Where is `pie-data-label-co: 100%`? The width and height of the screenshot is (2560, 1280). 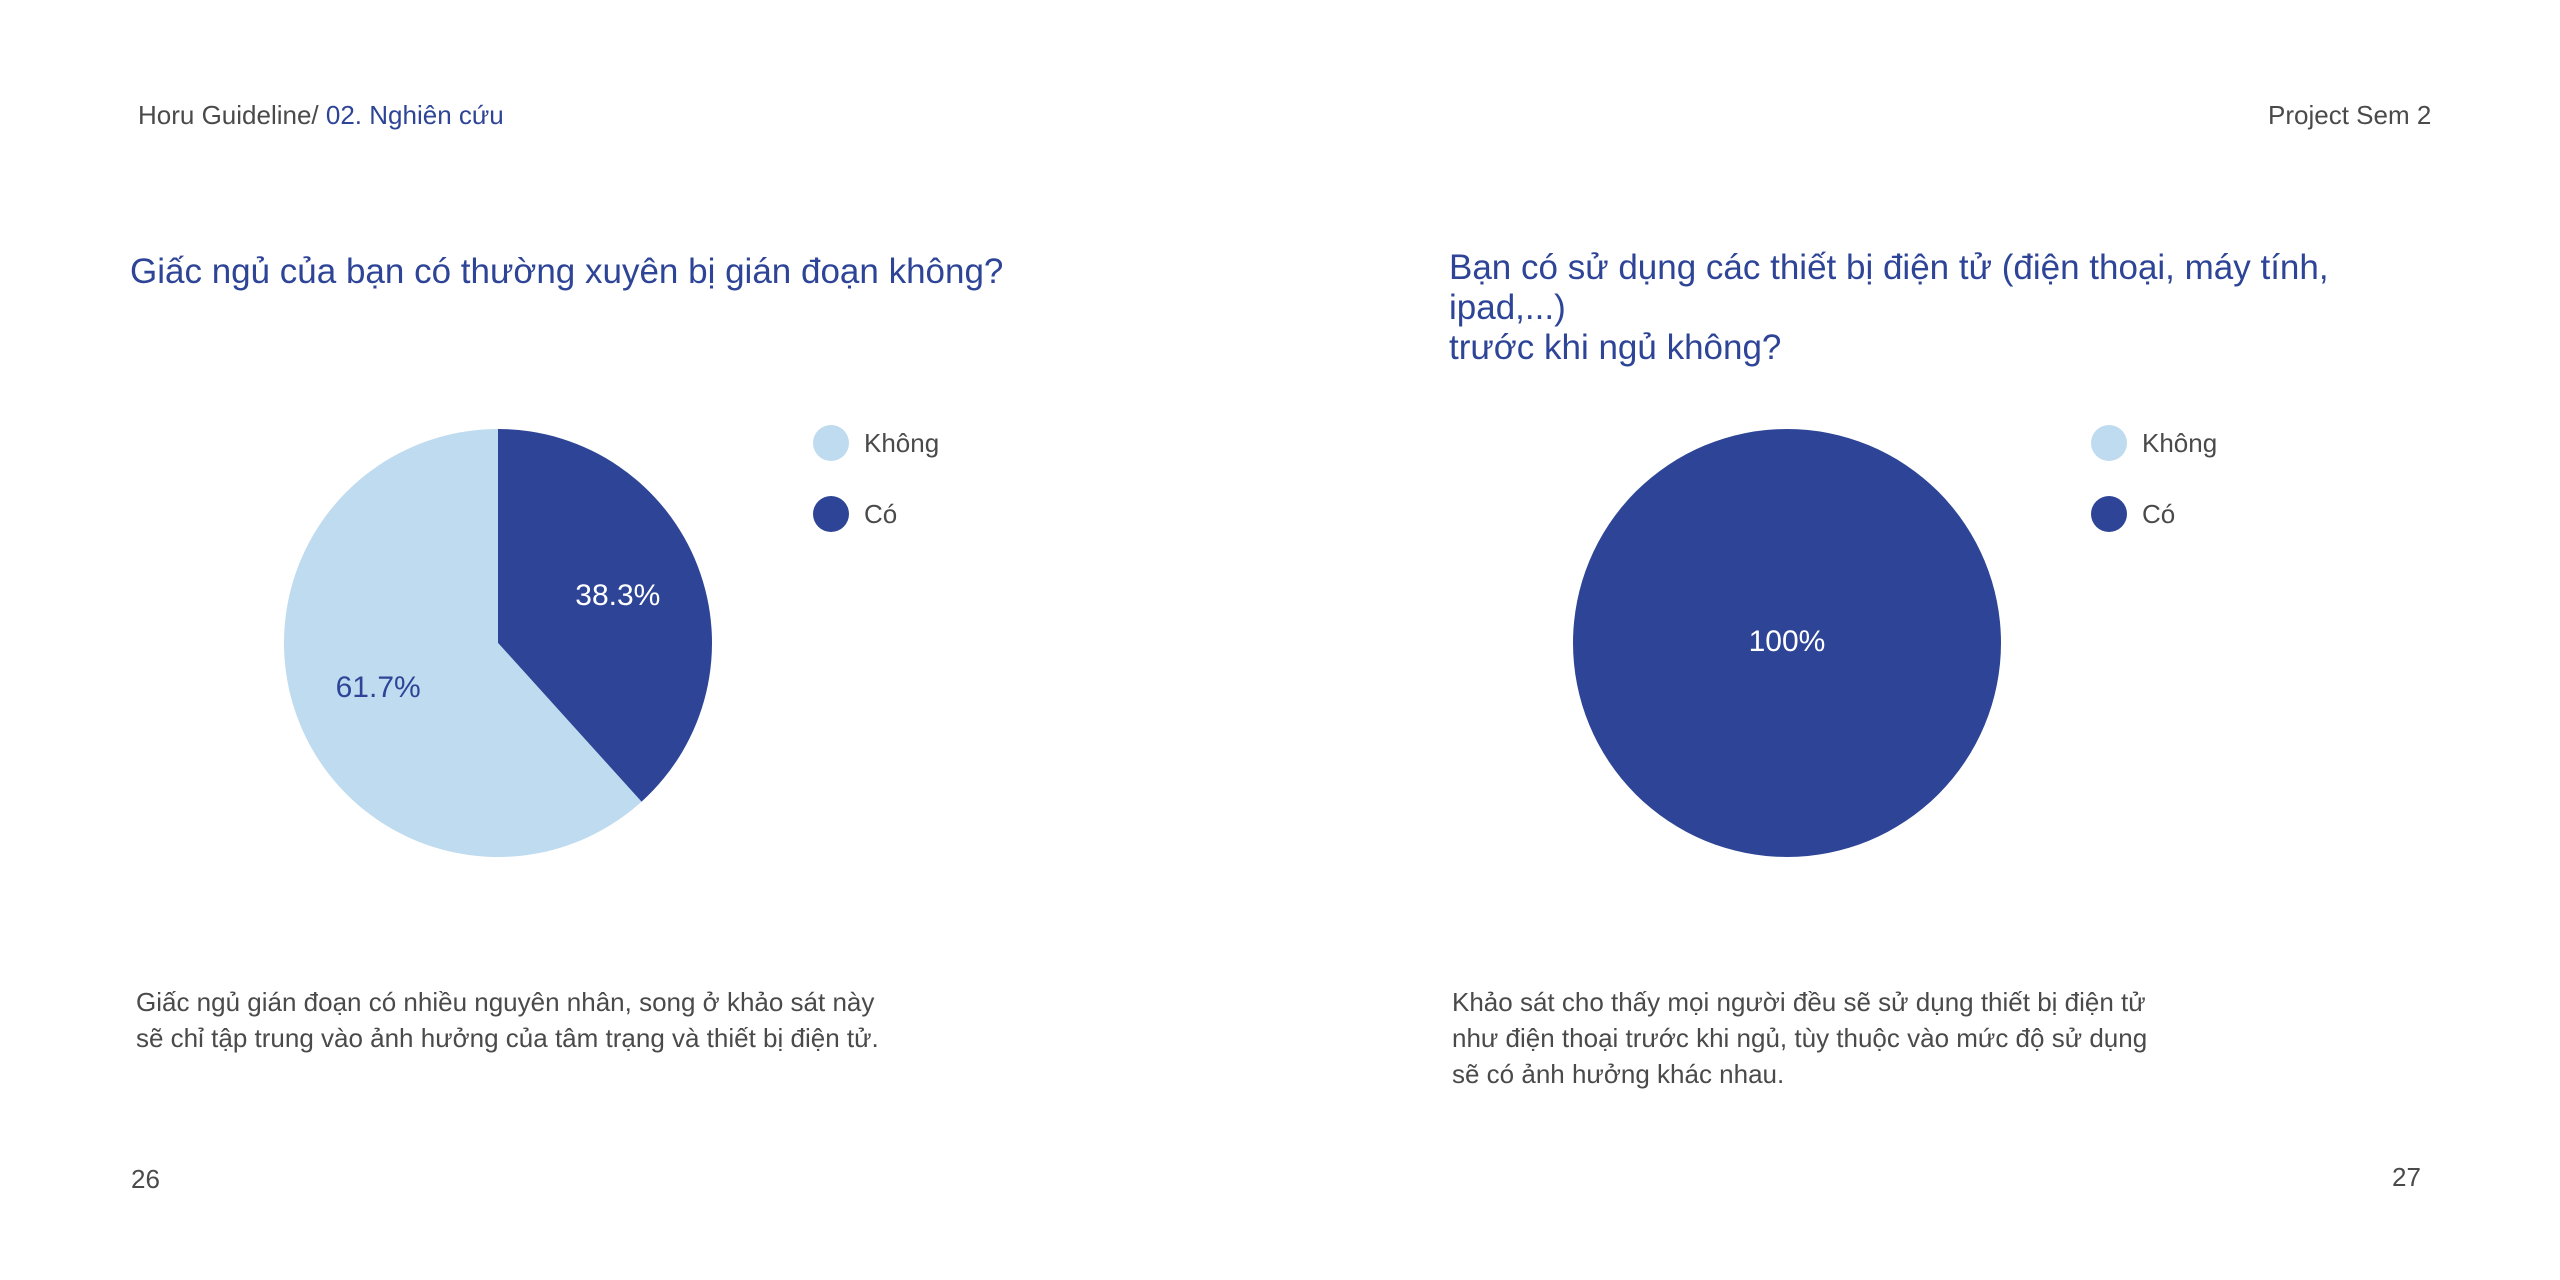
pie-data-label-co: 100% is located at coordinates (1787, 641).